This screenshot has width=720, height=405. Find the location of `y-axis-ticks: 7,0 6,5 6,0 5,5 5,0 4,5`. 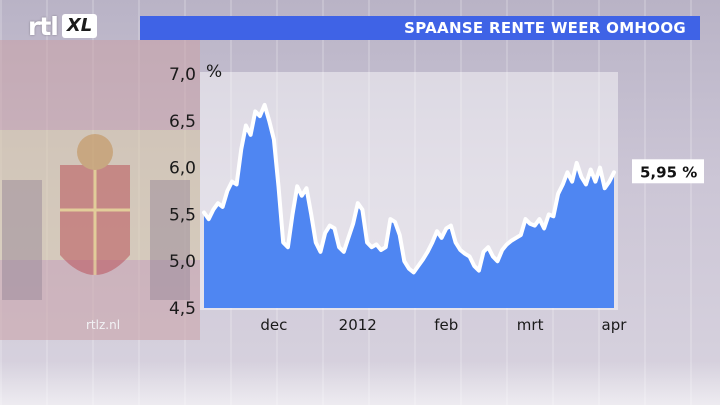

y-axis-ticks: 7,0 6,5 6,0 5,5 5,0 4,5 is located at coordinates (182, 192).